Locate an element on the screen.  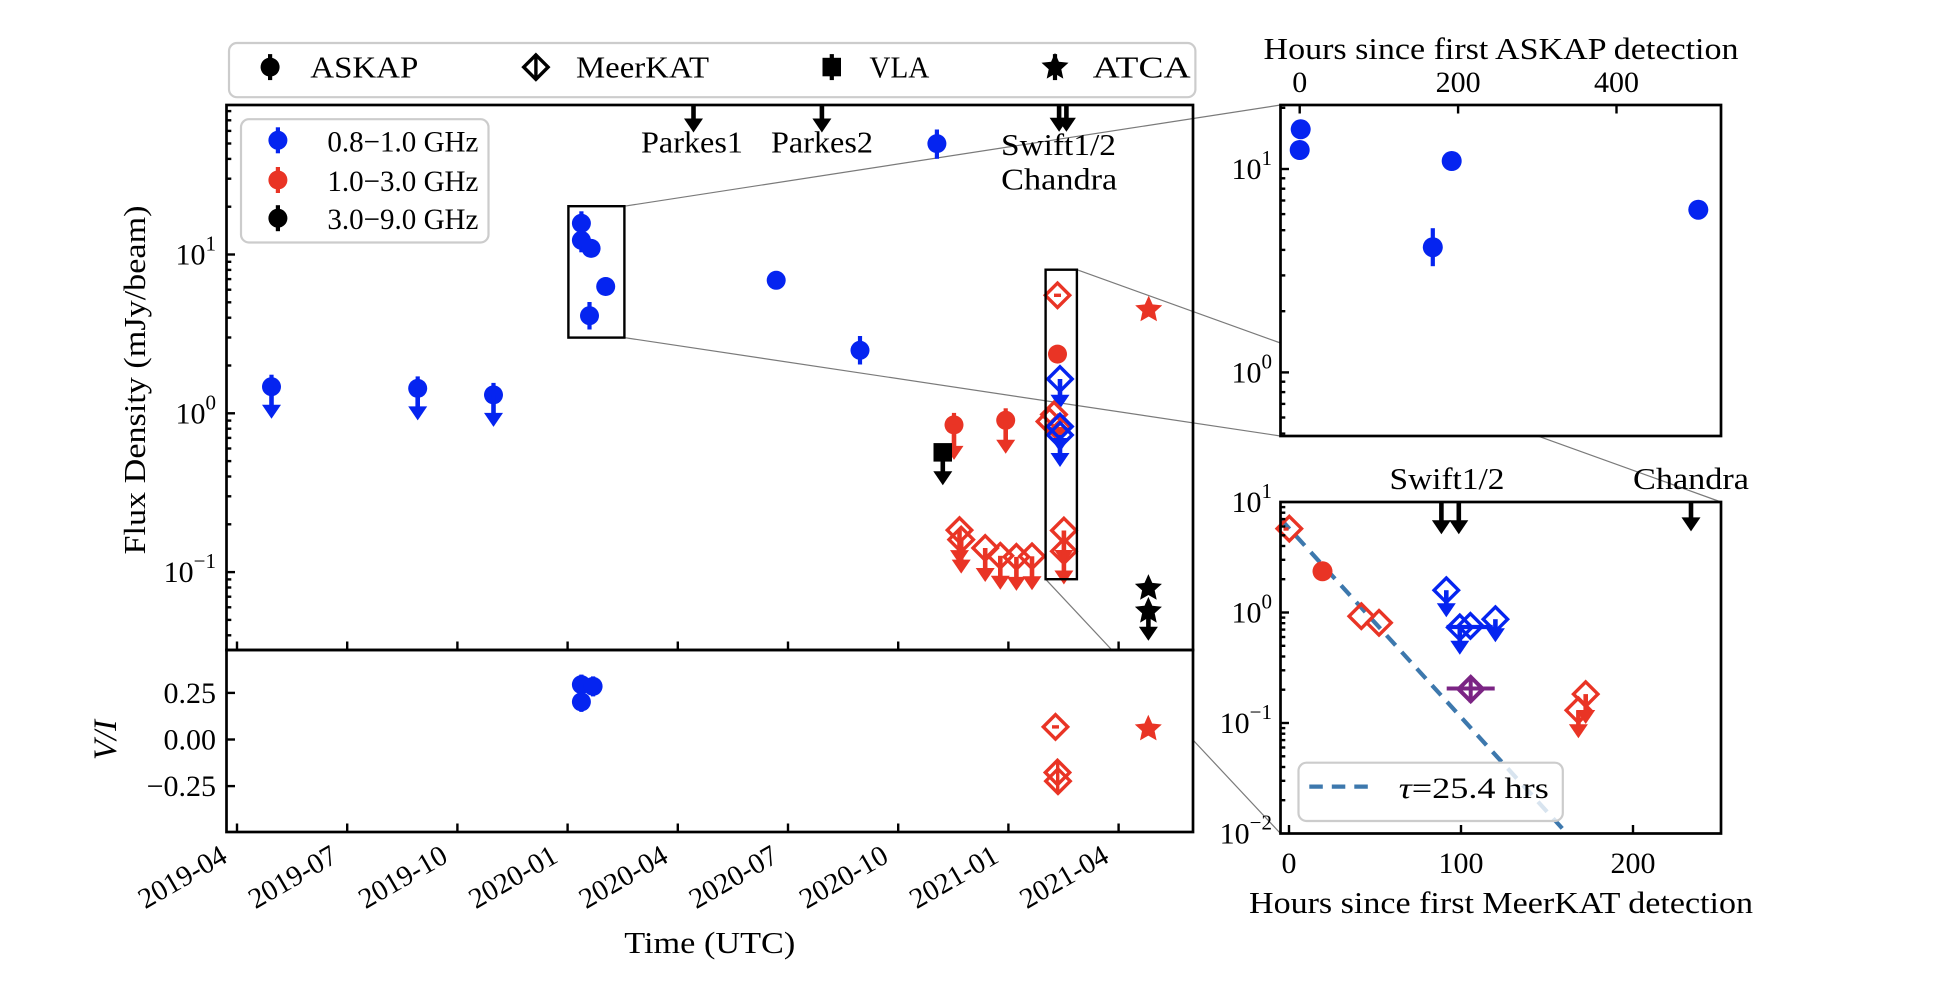
svg-text: 10⁻¹ is located at coordinates (1246, 720).